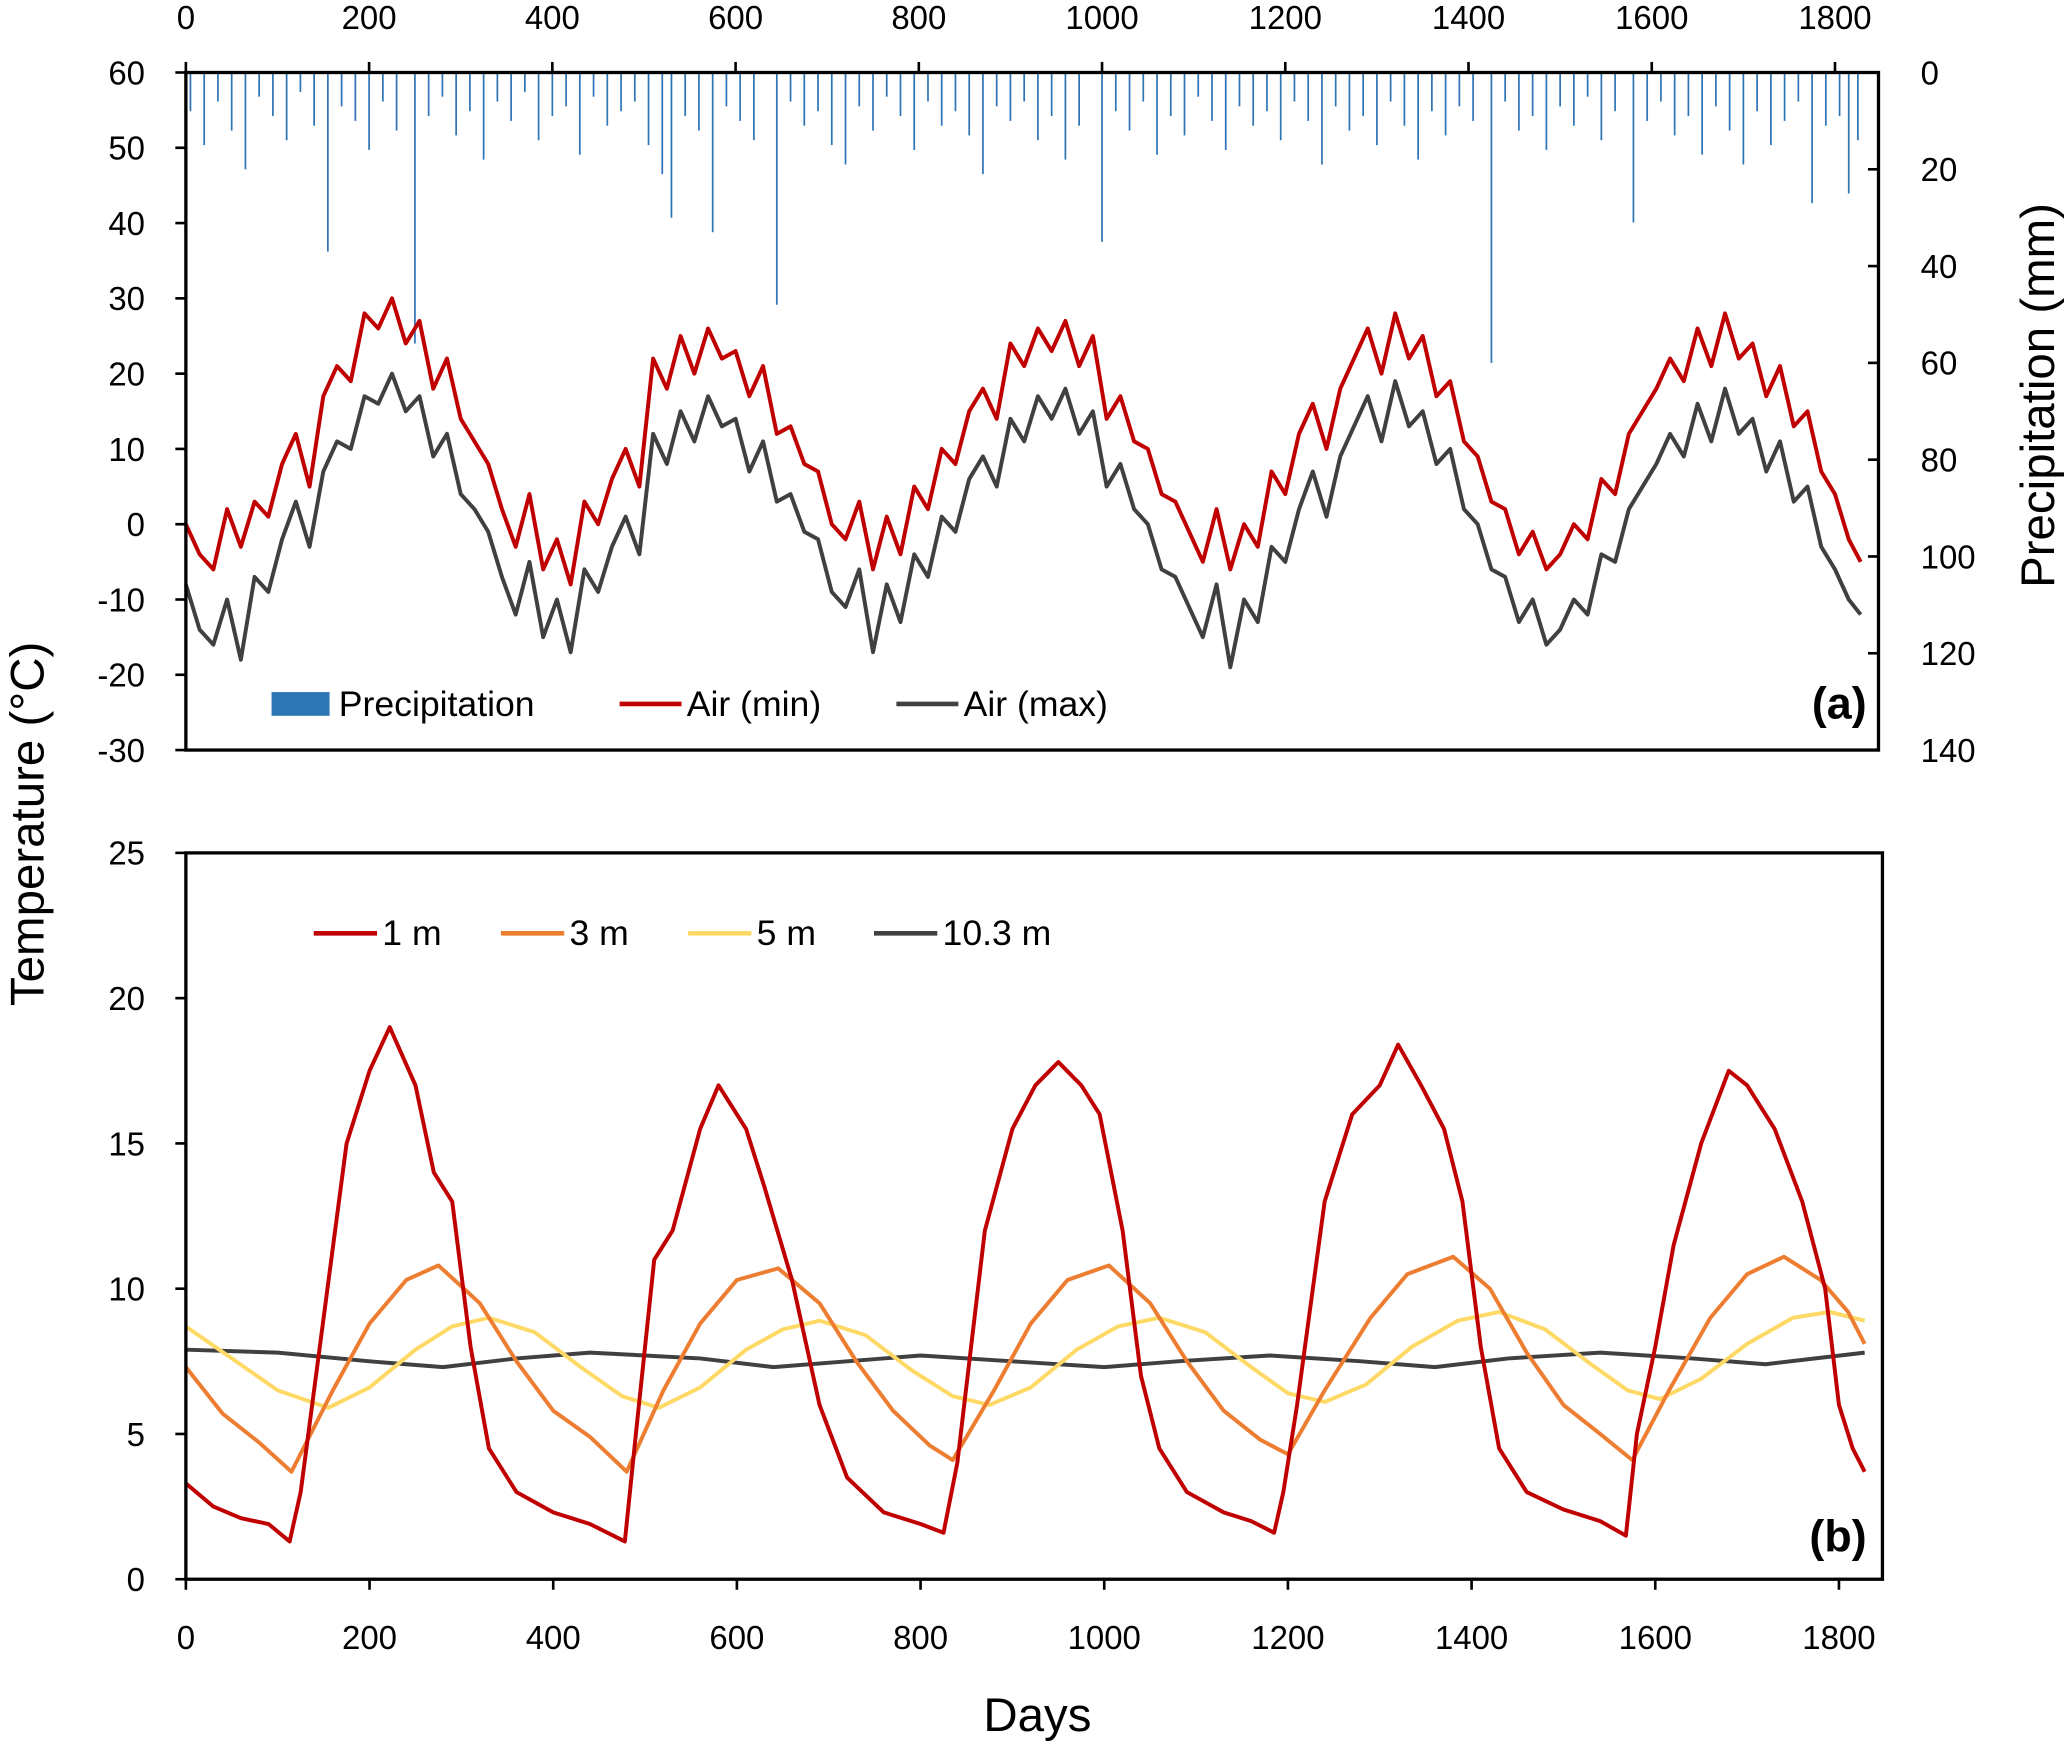 The height and width of the screenshot is (1744, 2067). Describe the element at coordinates (2038, 395) in the screenshot. I see `y2-axis-title: Precipitation (mm)` at that location.